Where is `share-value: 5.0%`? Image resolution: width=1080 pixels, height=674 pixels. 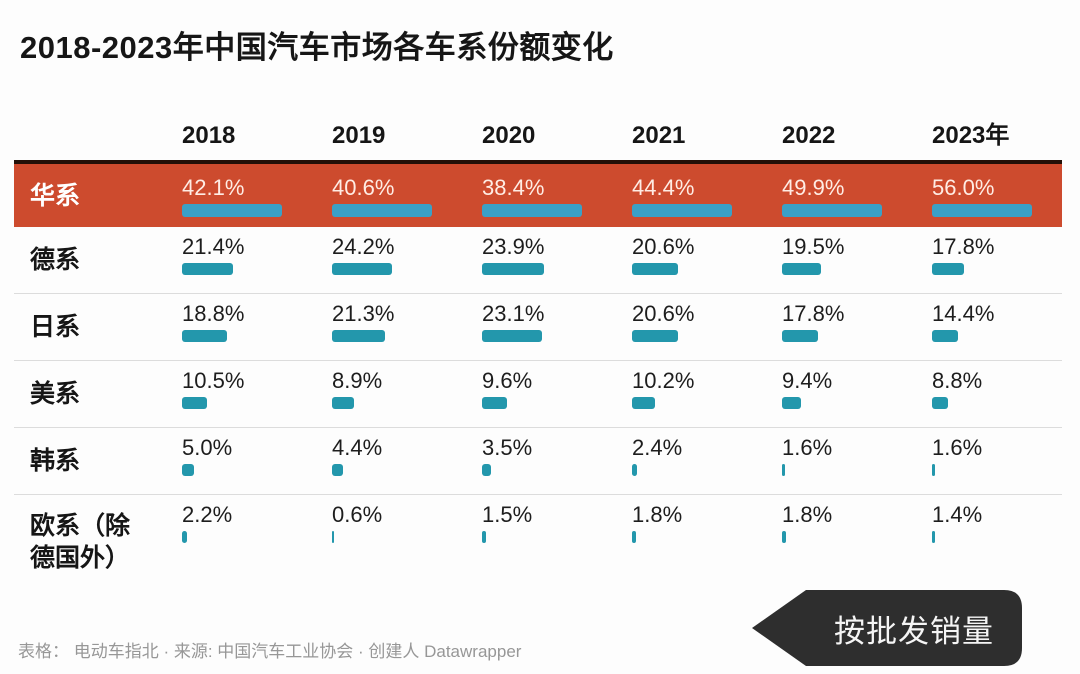
share-value: 5.0% is located at coordinates (207, 447).